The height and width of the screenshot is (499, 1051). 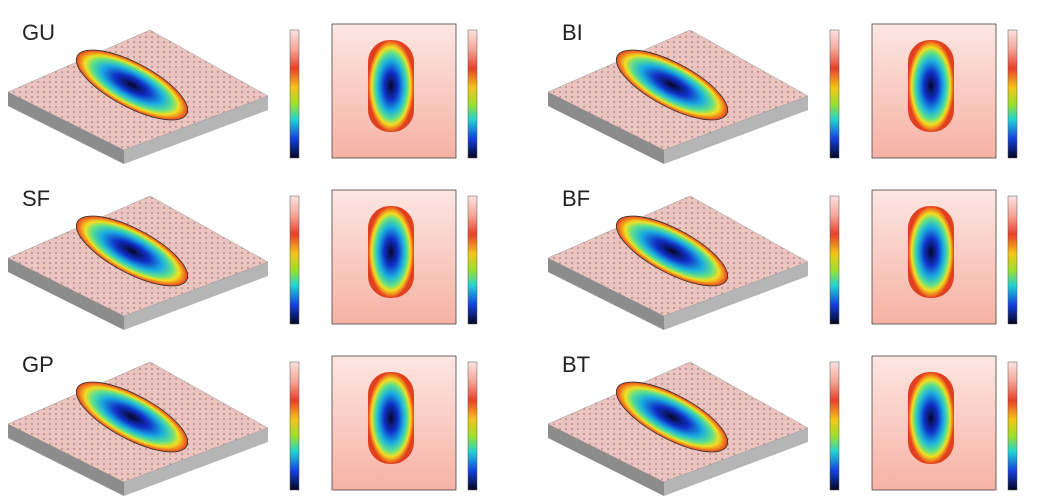 What do you see at coordinates (782, 258) in the screenshot?
I see `panel: BF` at bounding box center [782, 258].